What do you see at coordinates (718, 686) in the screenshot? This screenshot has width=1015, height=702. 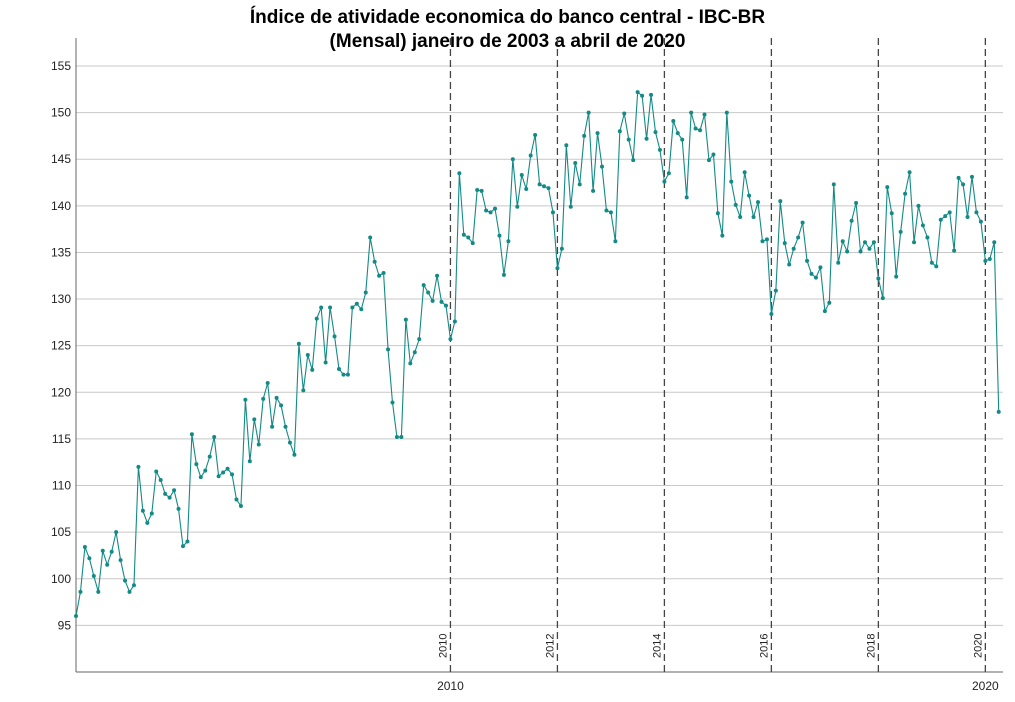 I see `x-axis-ticks: 2010 2020` at bounding box center [718, 686].